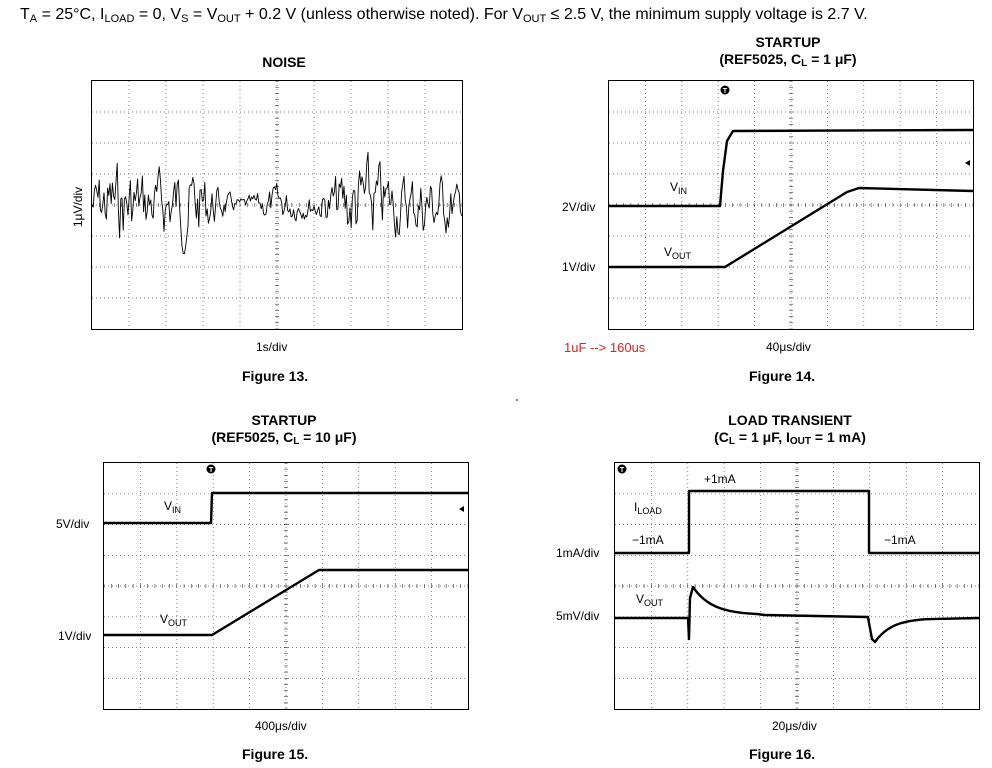 The height and width of the screenshot is (768, 992). Describe the element at coordinates (648, 508) in the screenshot. I see `fig16-iload-label: ILOAD` at that location.